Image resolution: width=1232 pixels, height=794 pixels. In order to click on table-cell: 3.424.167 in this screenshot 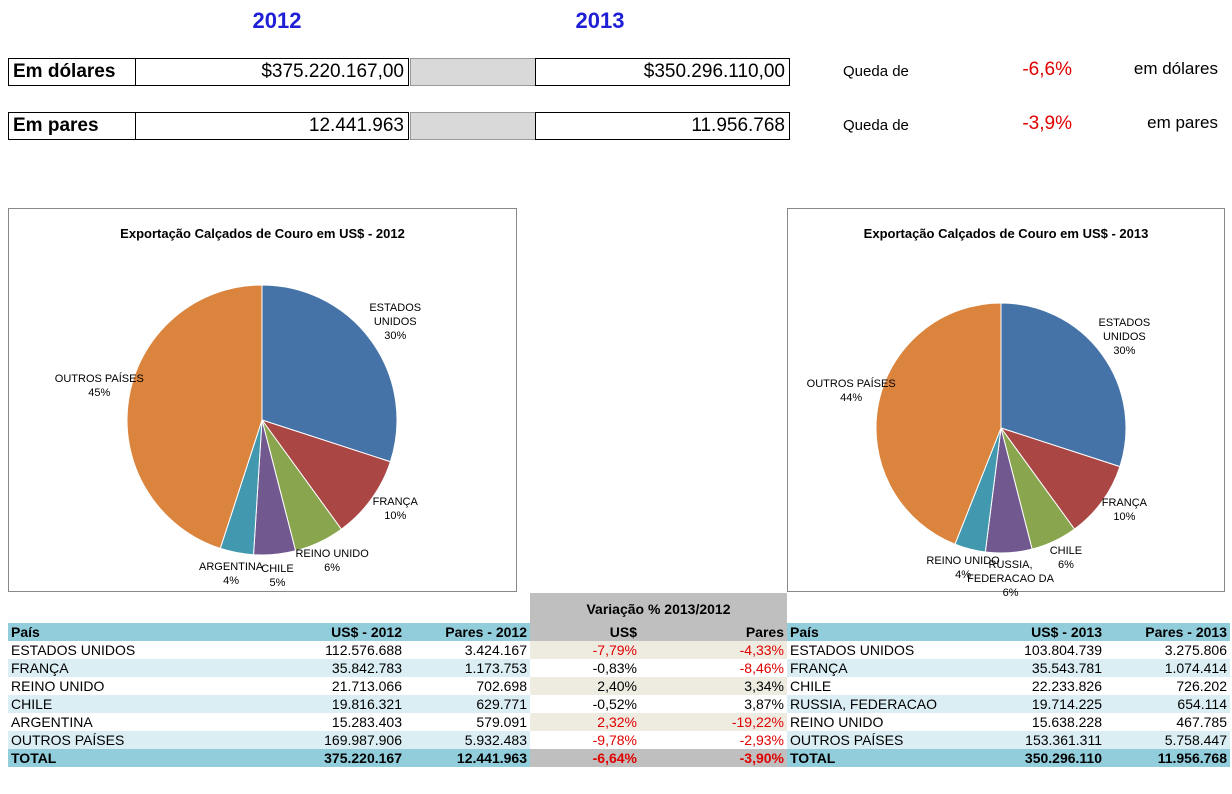, I will do `click(467, 650)`.